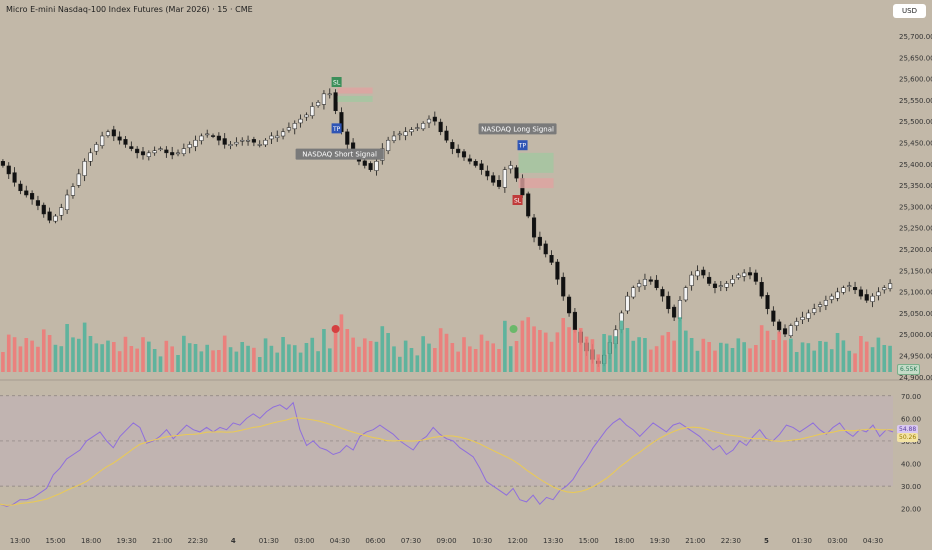 The height and width of the screenshot is (550, 932). Describe the element at coordinates (624, 541) in the screenshot. I see `time-tick: 18:00` at that location.